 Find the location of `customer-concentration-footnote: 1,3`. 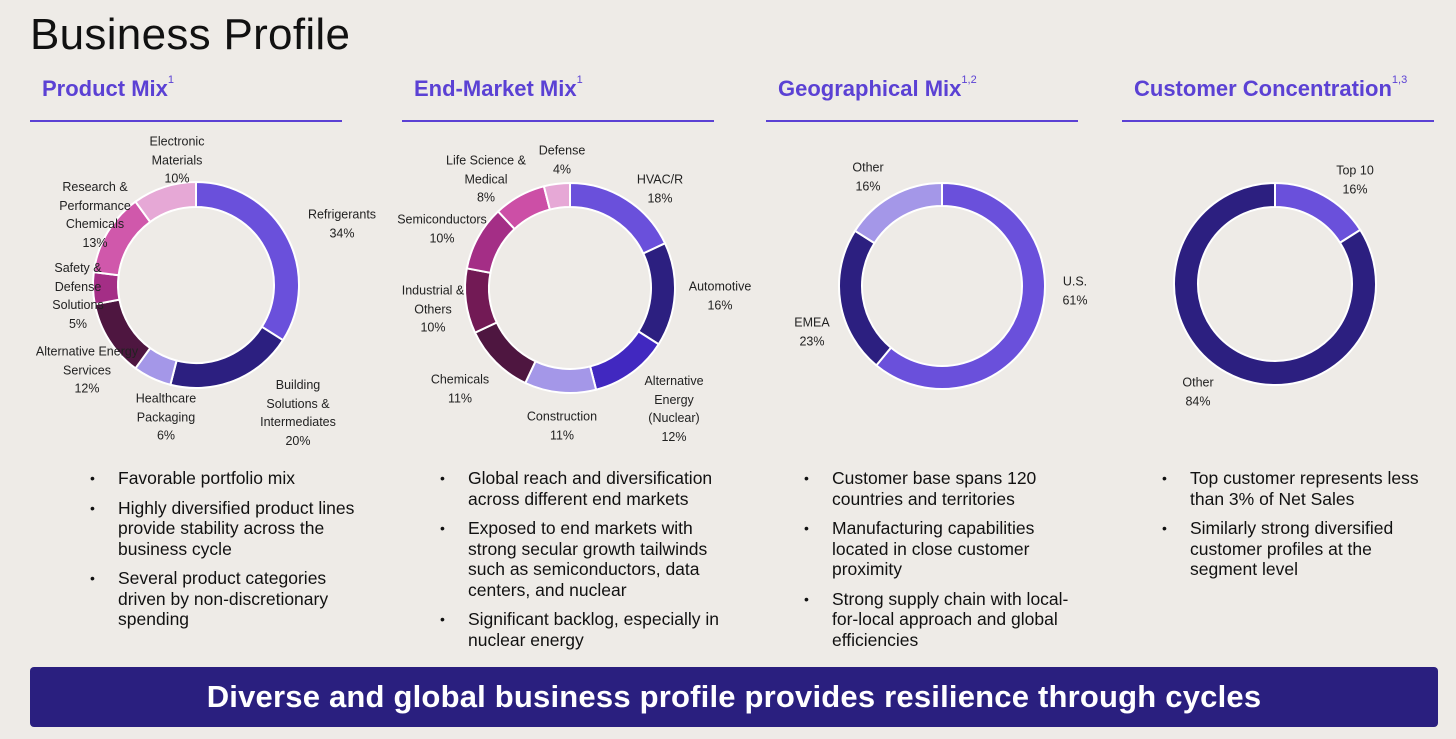

customer-concentration-footnote: 1,3 is located at coordinates (1399, 80).